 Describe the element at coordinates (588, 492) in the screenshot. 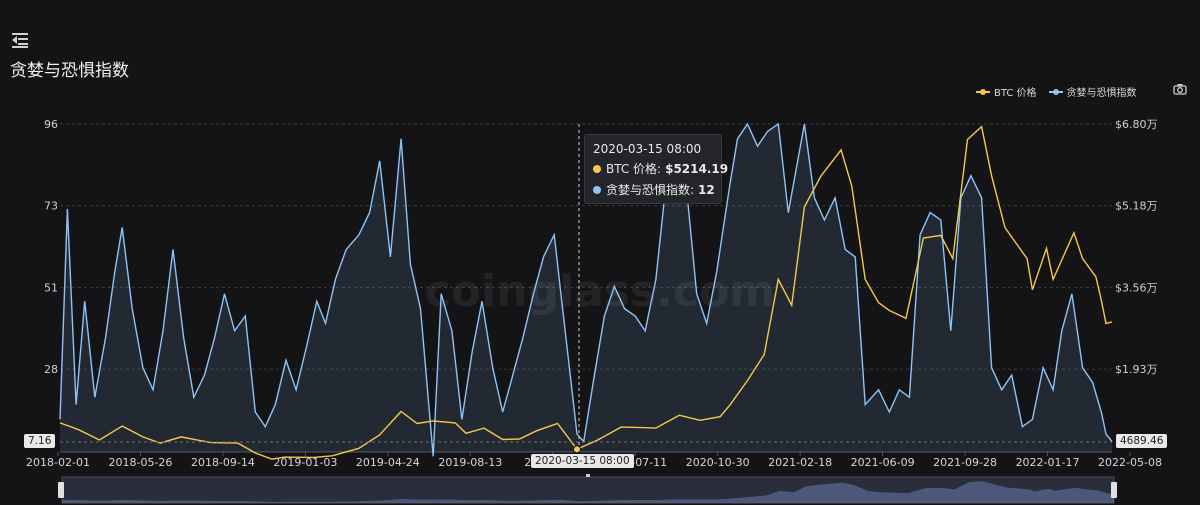

I see `zoom-slider-preview` at that location.